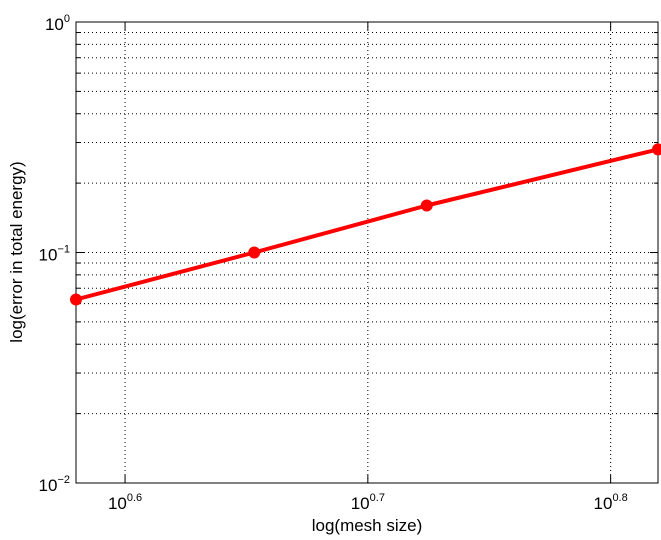  I want to click on x-tick-label: 100.7, so click(368, 502).